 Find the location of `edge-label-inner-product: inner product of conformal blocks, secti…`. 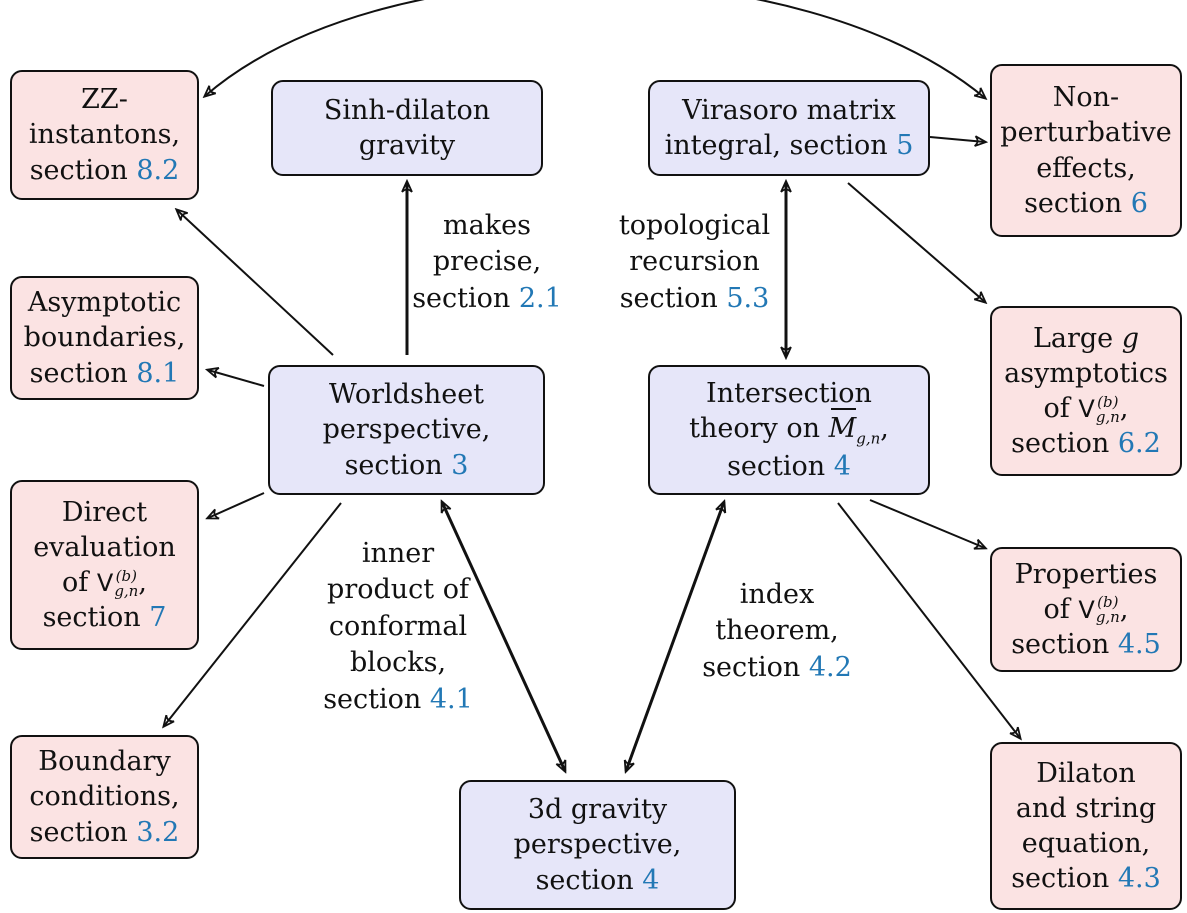

edge-label-inner-product: inner product of conformal blocks, secti… is located at coordinates (398, 626).